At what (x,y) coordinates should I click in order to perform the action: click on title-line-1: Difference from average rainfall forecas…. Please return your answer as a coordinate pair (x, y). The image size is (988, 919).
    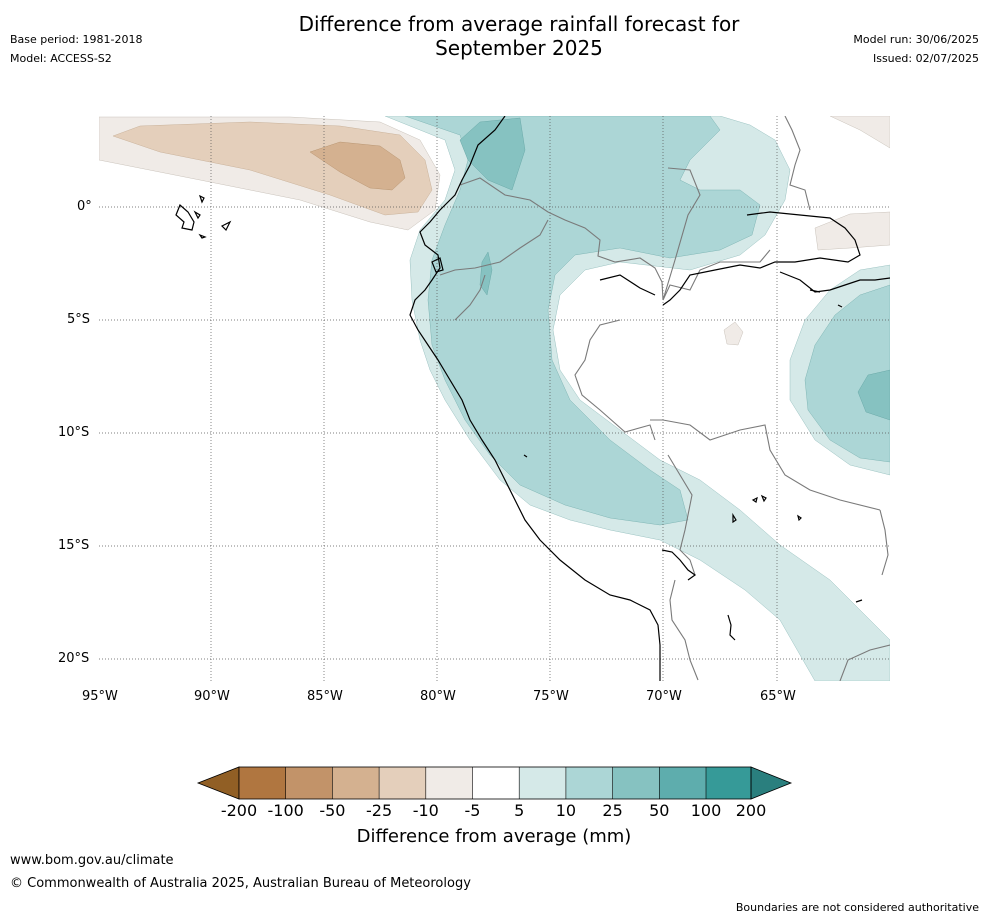
    Looking at the image, I should click on (519, 24).